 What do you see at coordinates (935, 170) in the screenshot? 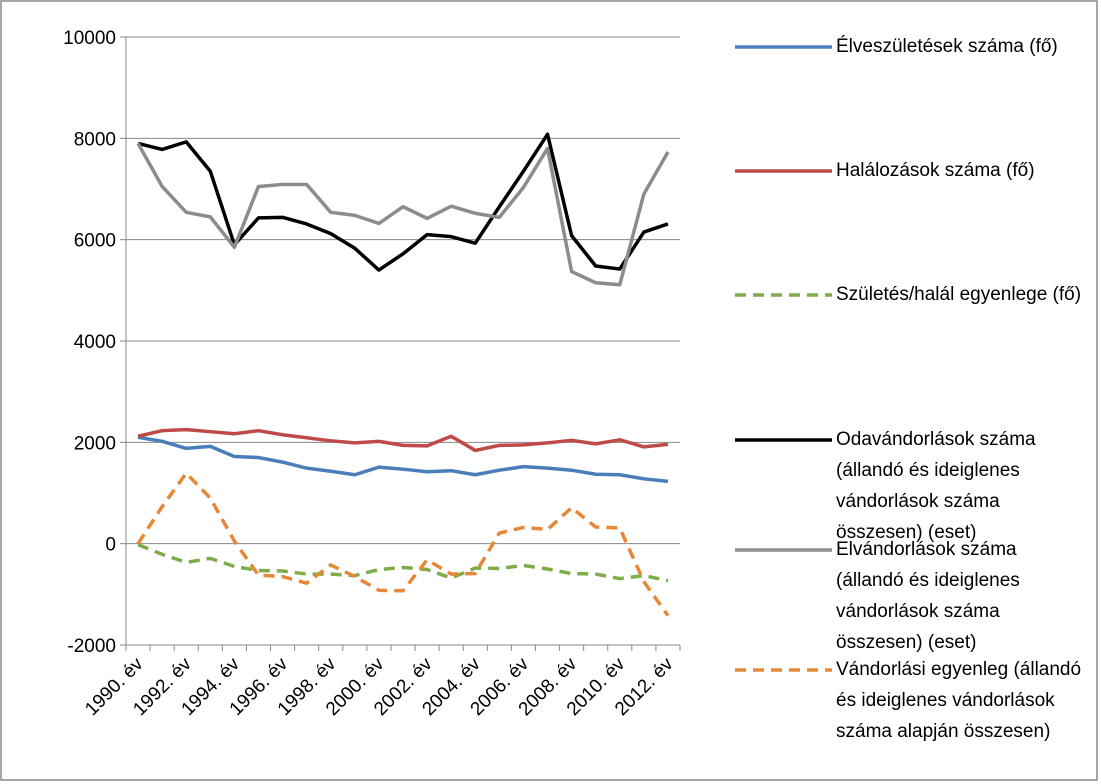
I see `legend-label: Halálozások száma (fő)` at bounding box center [935, 170].